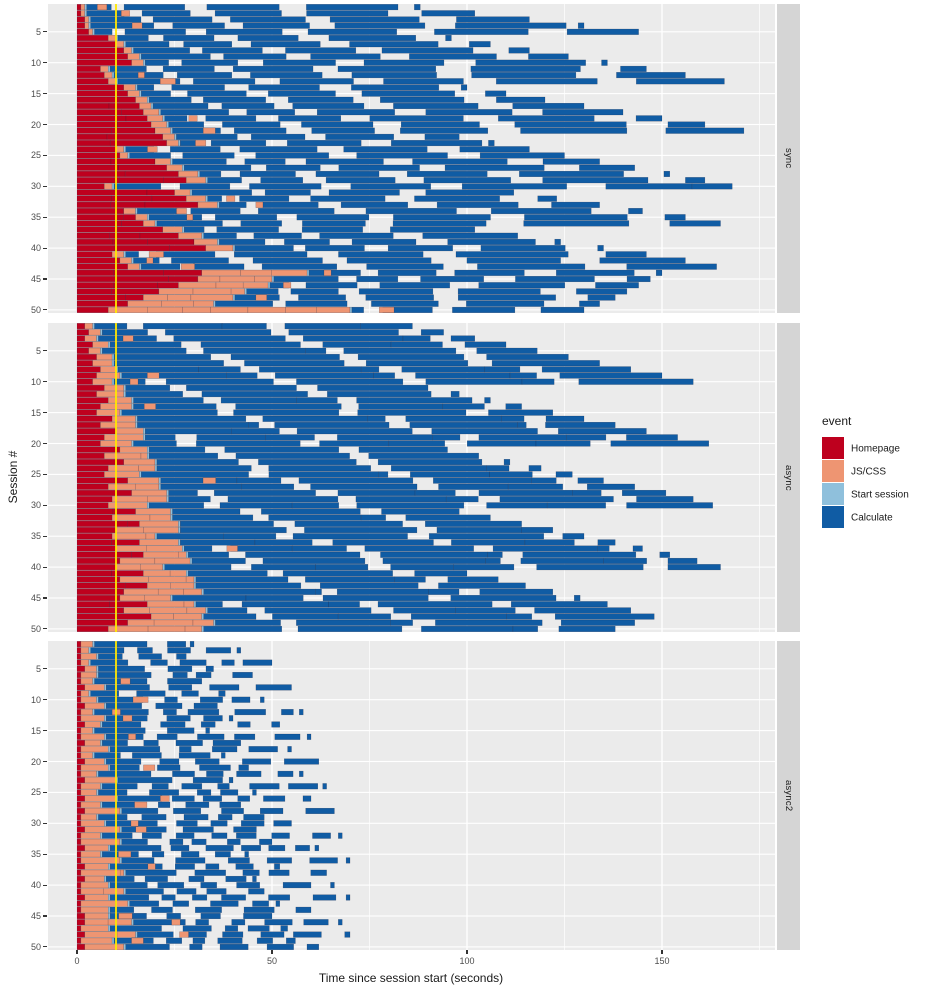  I want to click on legend-label: Homepage, so click(875, 448).